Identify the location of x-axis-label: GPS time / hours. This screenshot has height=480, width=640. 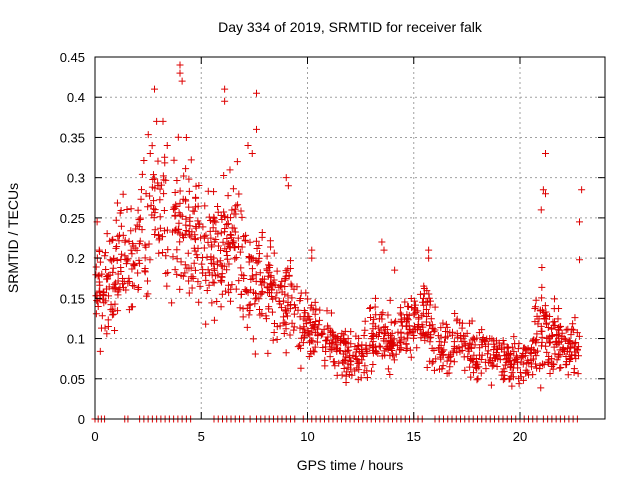
(350, 465).